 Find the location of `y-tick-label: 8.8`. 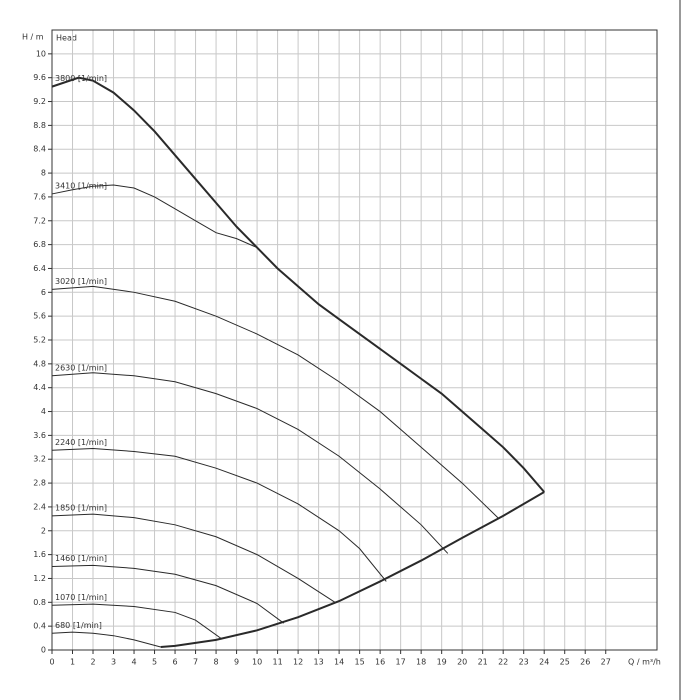

y-tick-label: 8.8 is located at coordinates (39, 125).